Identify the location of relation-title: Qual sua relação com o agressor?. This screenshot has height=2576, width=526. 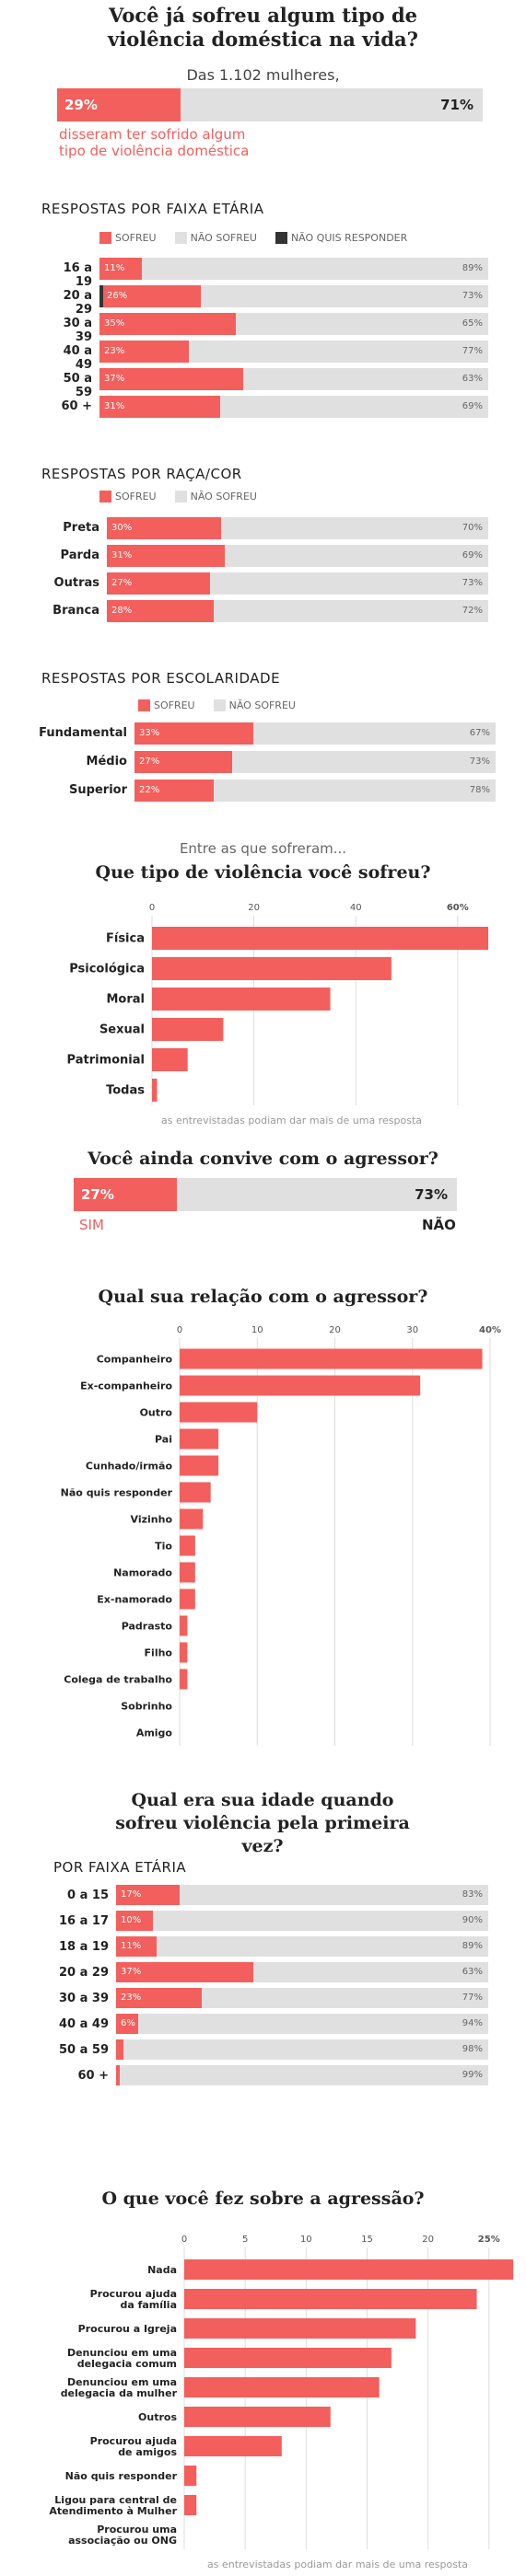
(263, 1297).